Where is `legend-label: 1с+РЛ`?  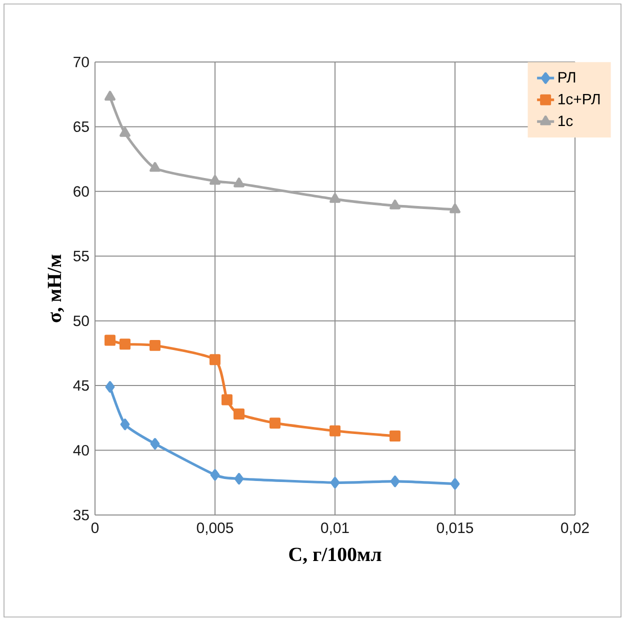
legend-label: 1с+РЛ is located at coordinates (579, 99).